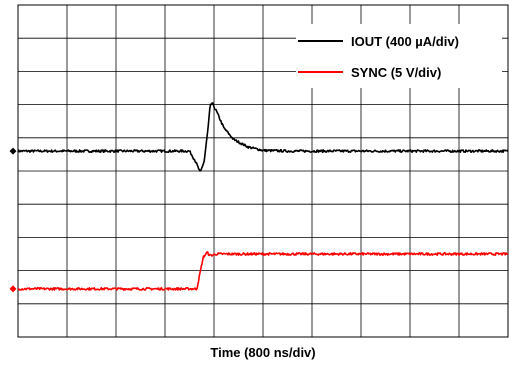  What do you see at coordinates (13, 289) in the screenshot?
I see `ground-marker-sync` at bounding box center [13, 289].